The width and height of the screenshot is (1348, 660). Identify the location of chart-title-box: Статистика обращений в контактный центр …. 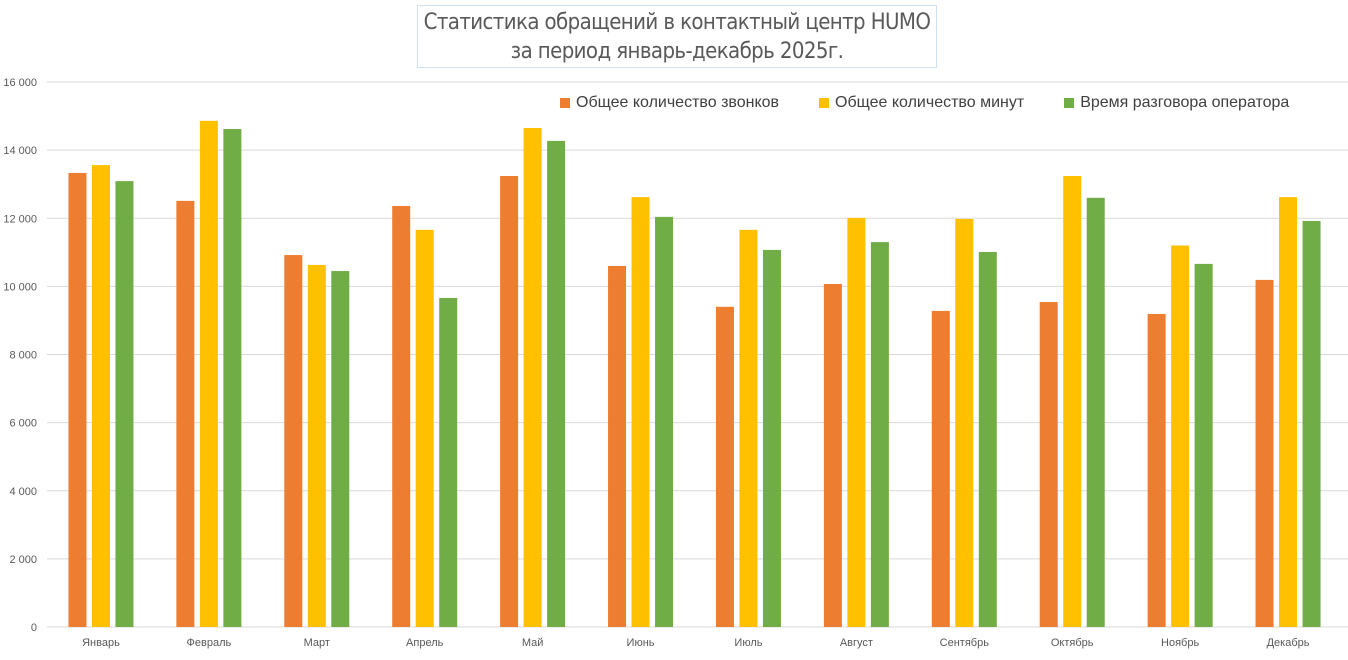
(677, 36).